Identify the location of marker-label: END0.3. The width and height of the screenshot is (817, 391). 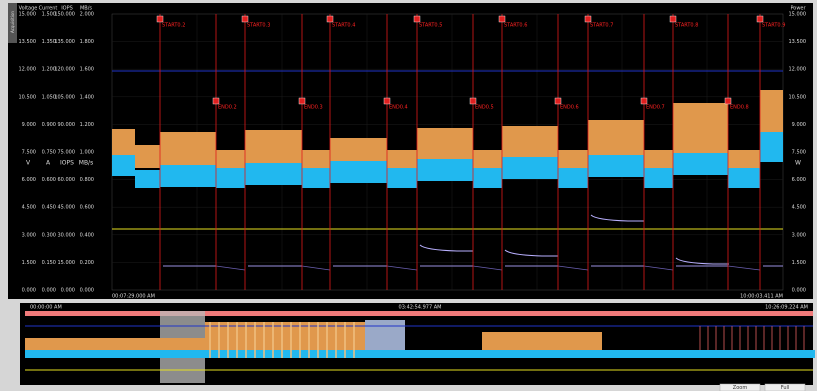
(313, 108).